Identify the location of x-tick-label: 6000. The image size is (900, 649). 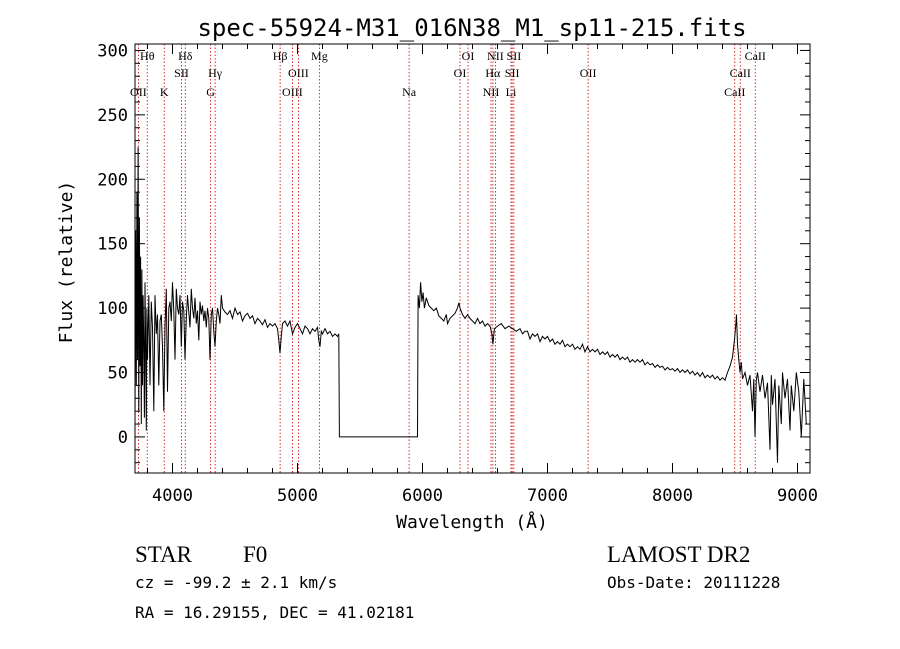
(422, 496).